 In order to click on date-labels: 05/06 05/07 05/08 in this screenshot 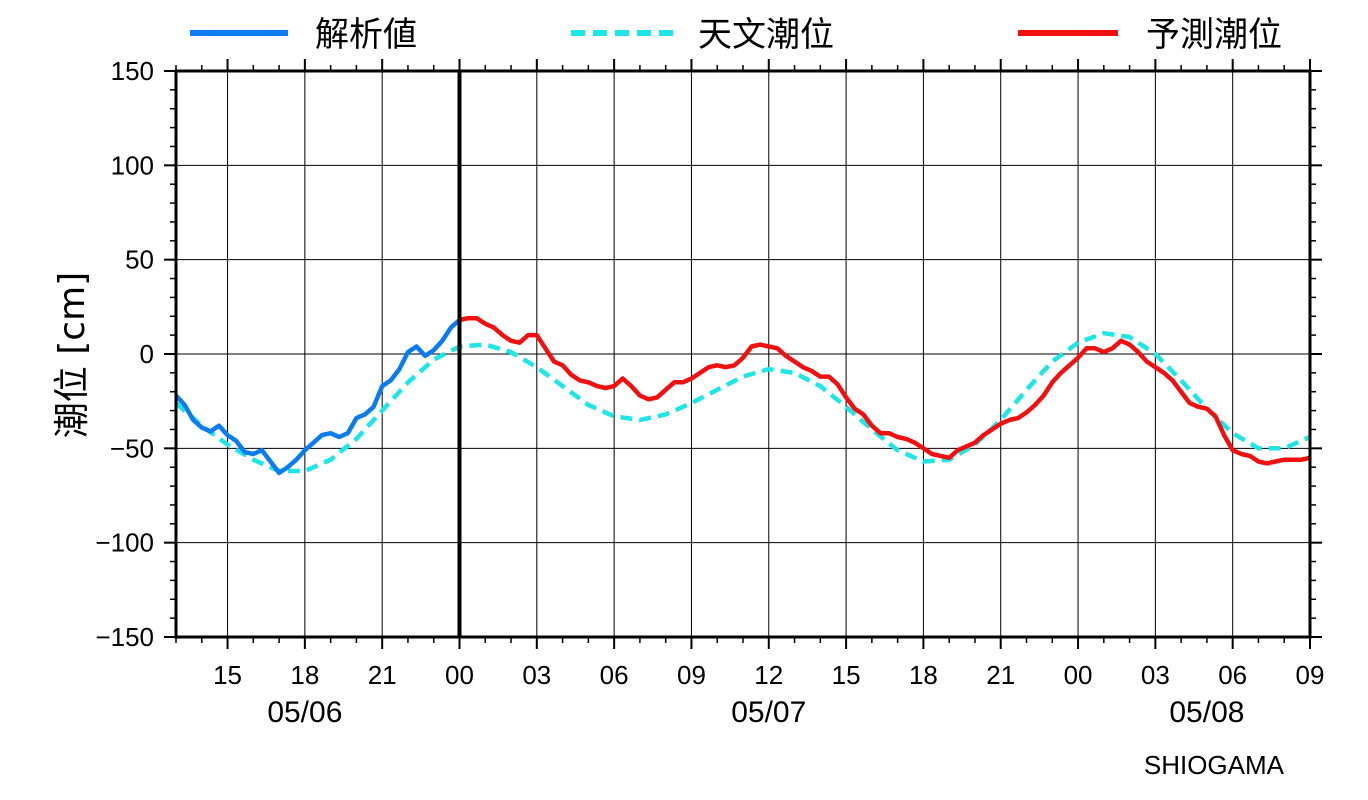, I will do `click(755, 712)`.